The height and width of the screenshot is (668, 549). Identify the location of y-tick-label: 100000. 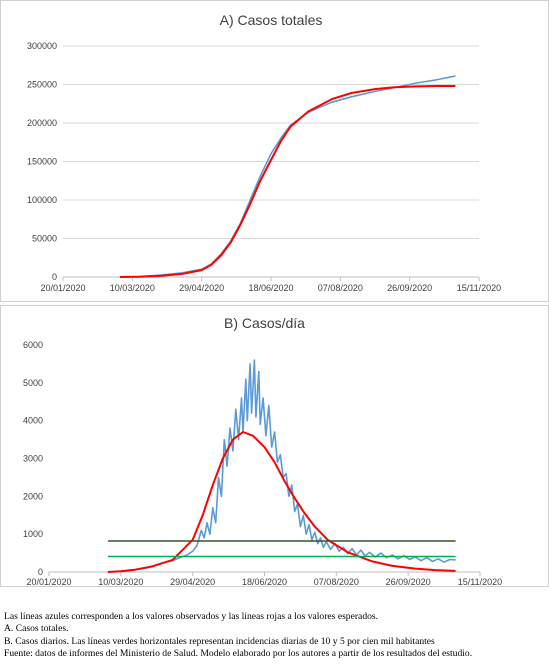
(42, 200).